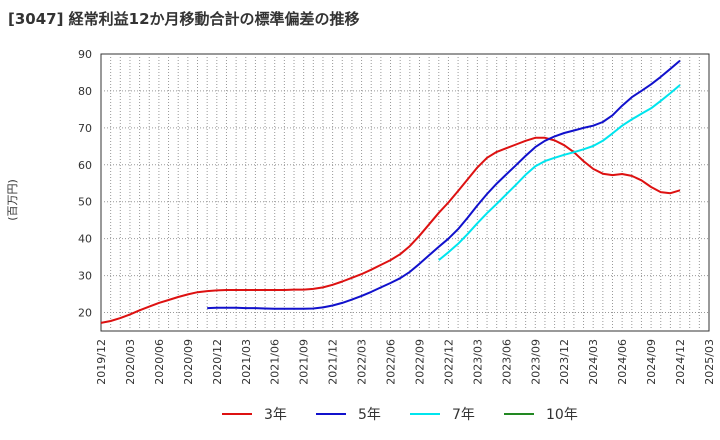 The height and width of the screenshot is (440, 720). Describe the element at coordinates (246, 362) in the screenshot. I see `x-tick-label: 2021/03` at that location.